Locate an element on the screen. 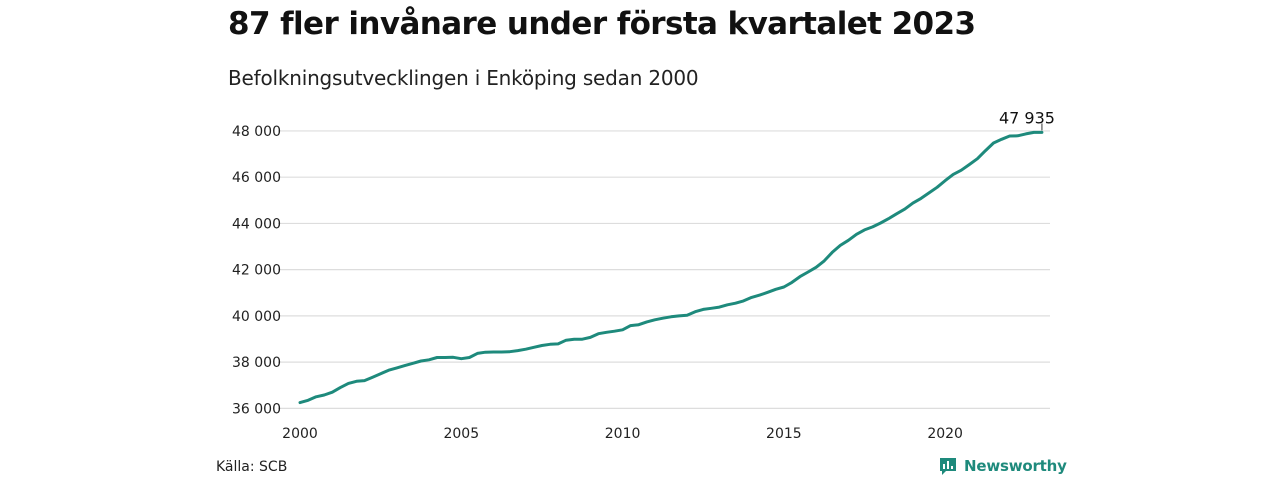 This screenshot has height=480, width=1280. brand-logo: Newsworthy is located at coordinates (1002, 466).